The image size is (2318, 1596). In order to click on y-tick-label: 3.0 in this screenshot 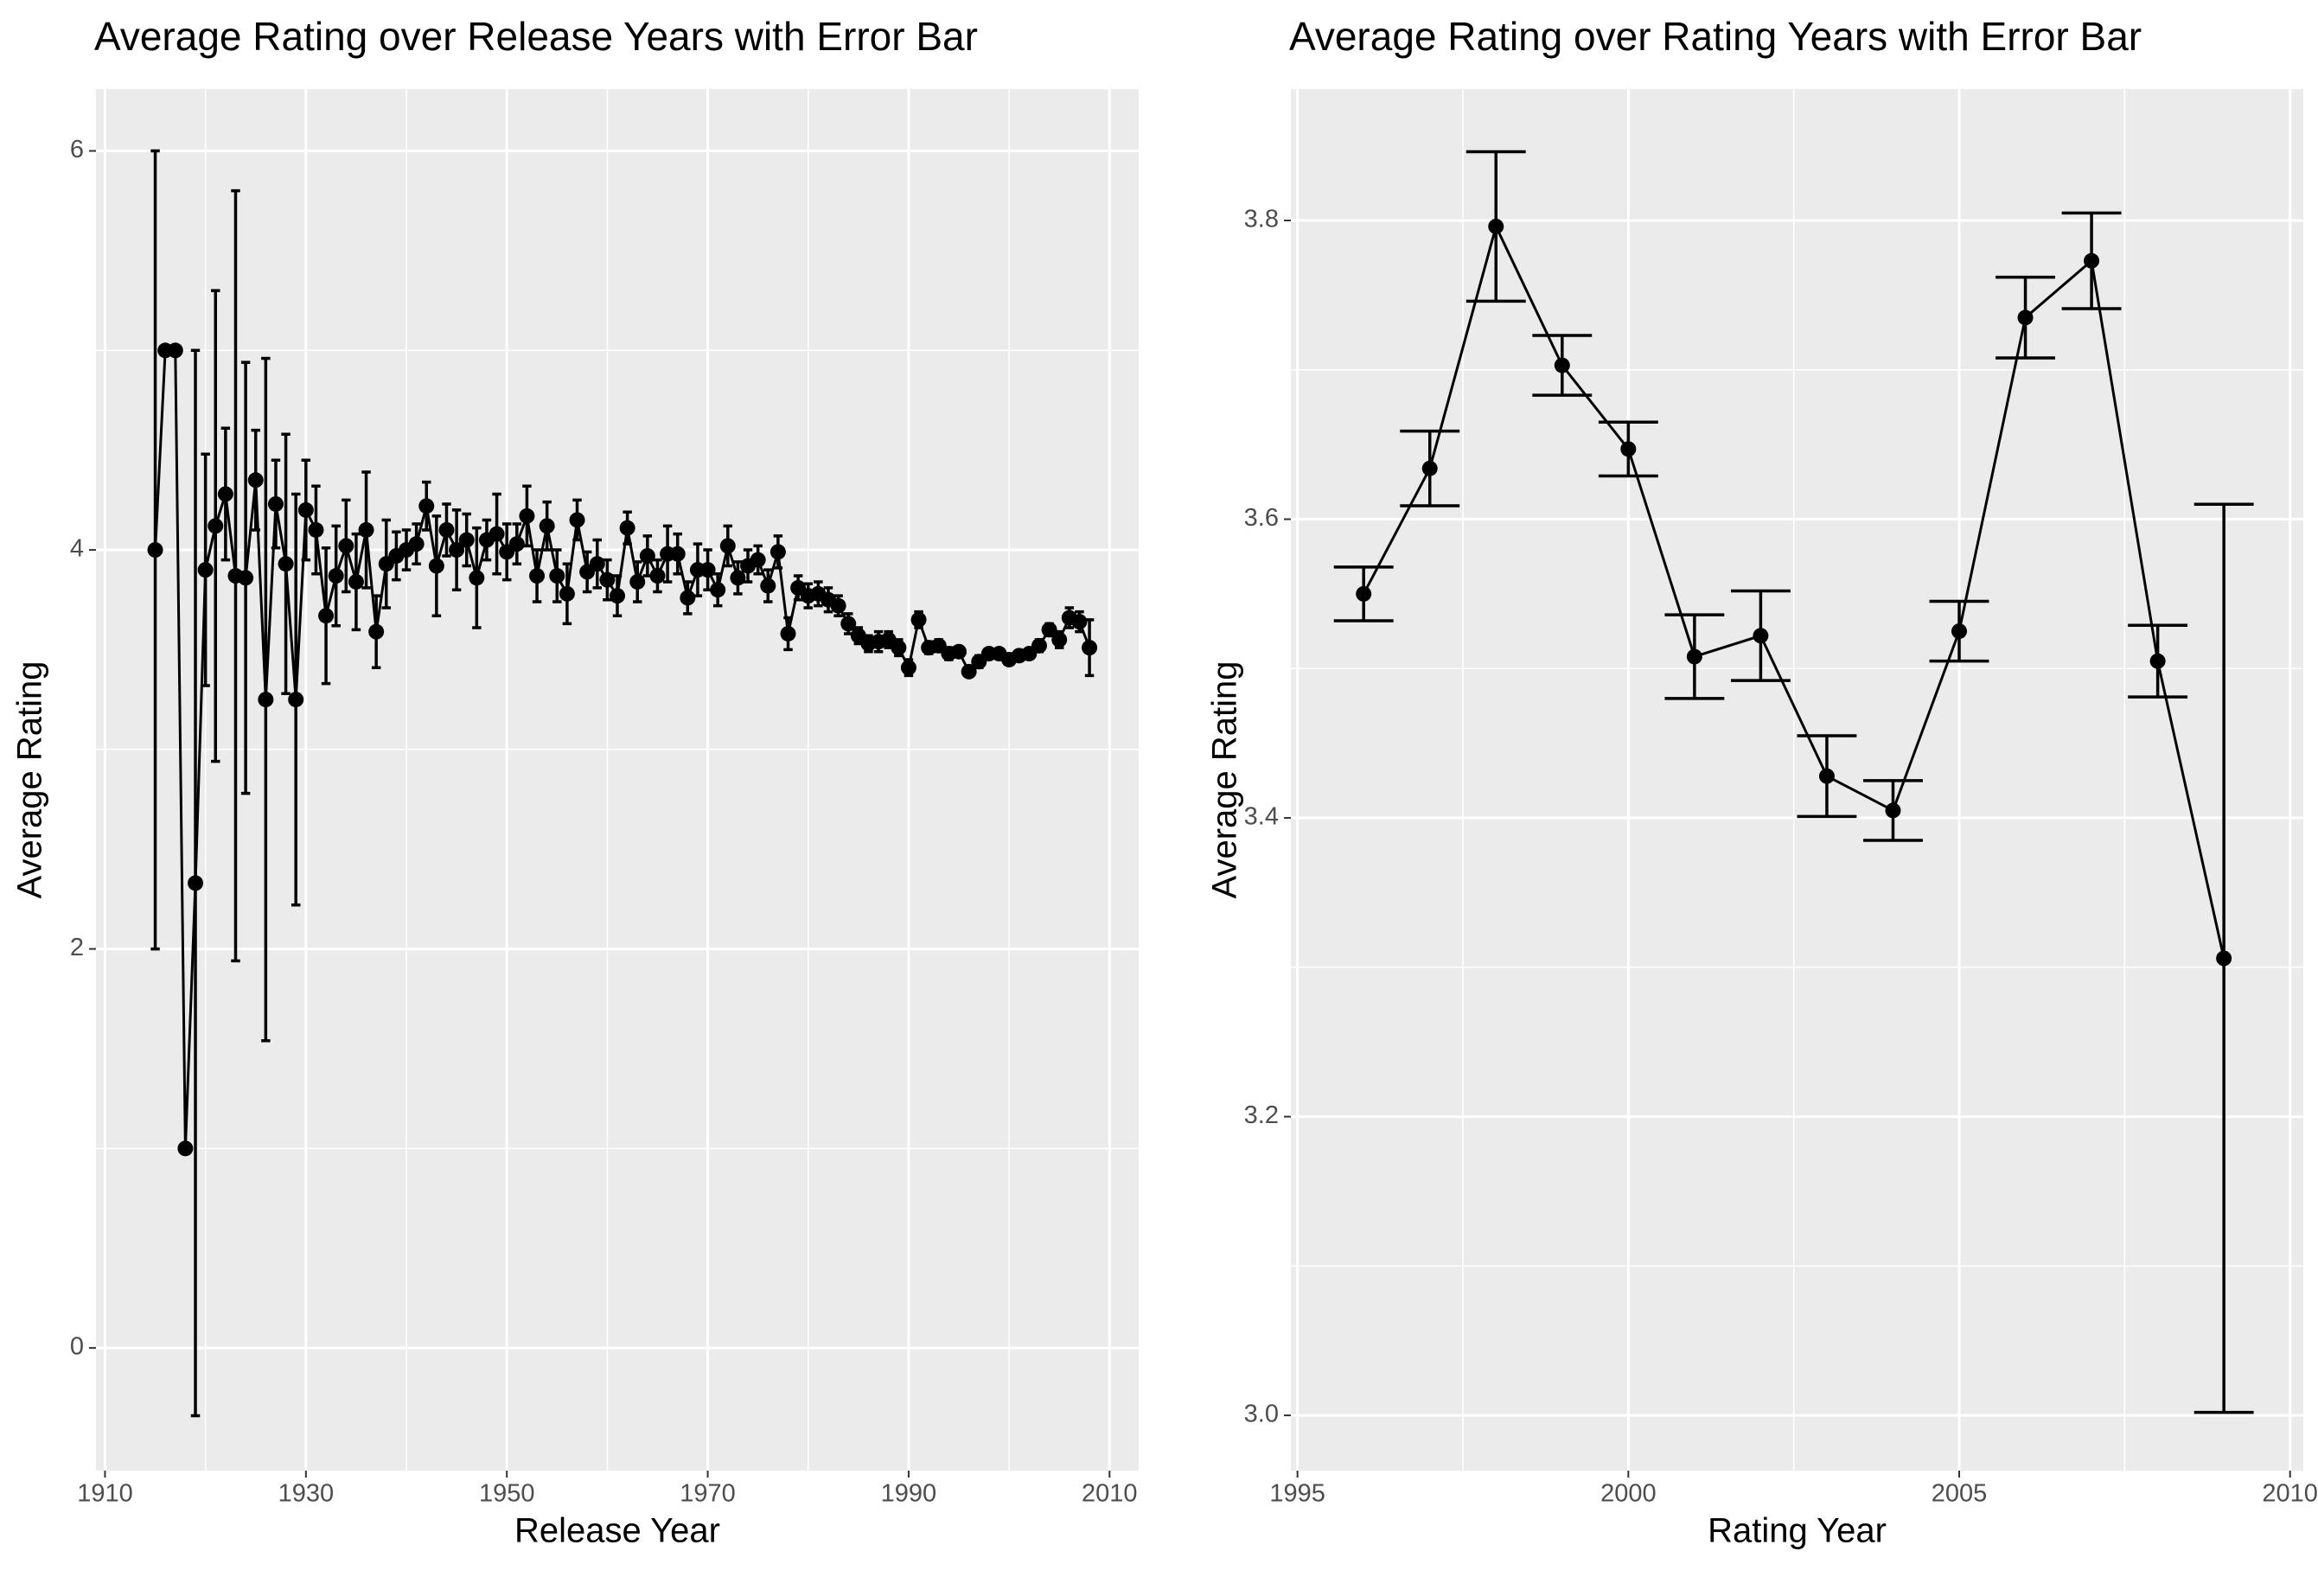, I will do `click(1261, 1414)`.